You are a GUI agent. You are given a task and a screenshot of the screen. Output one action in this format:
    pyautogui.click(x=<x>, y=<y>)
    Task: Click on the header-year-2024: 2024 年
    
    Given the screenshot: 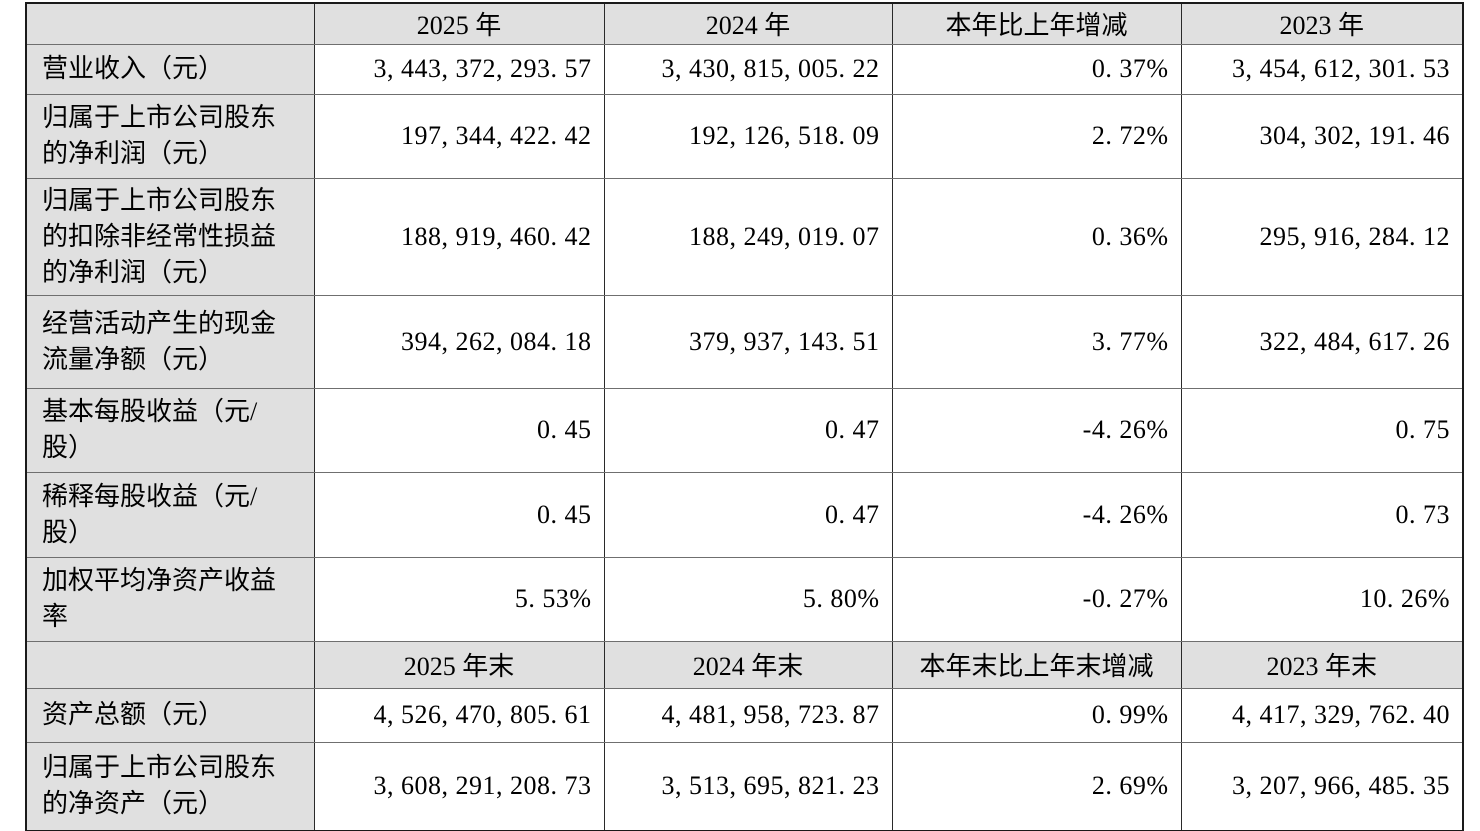 What is the action you would take?
    pyautogui.click(x=748, y=23)
    